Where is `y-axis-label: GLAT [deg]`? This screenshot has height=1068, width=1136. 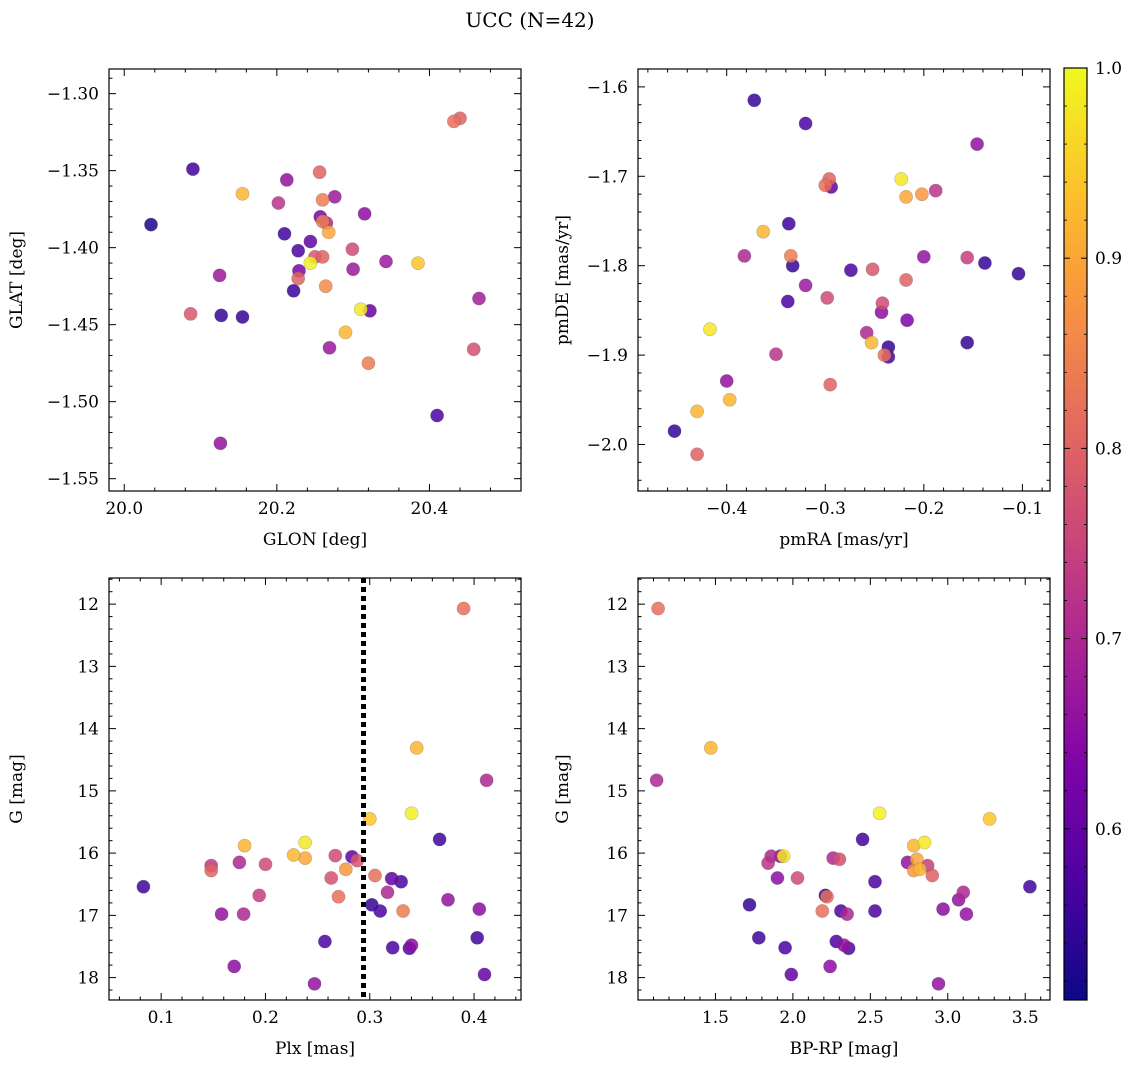
y-axis-label: GLAT [deg] is located at coordinates (17, 280).